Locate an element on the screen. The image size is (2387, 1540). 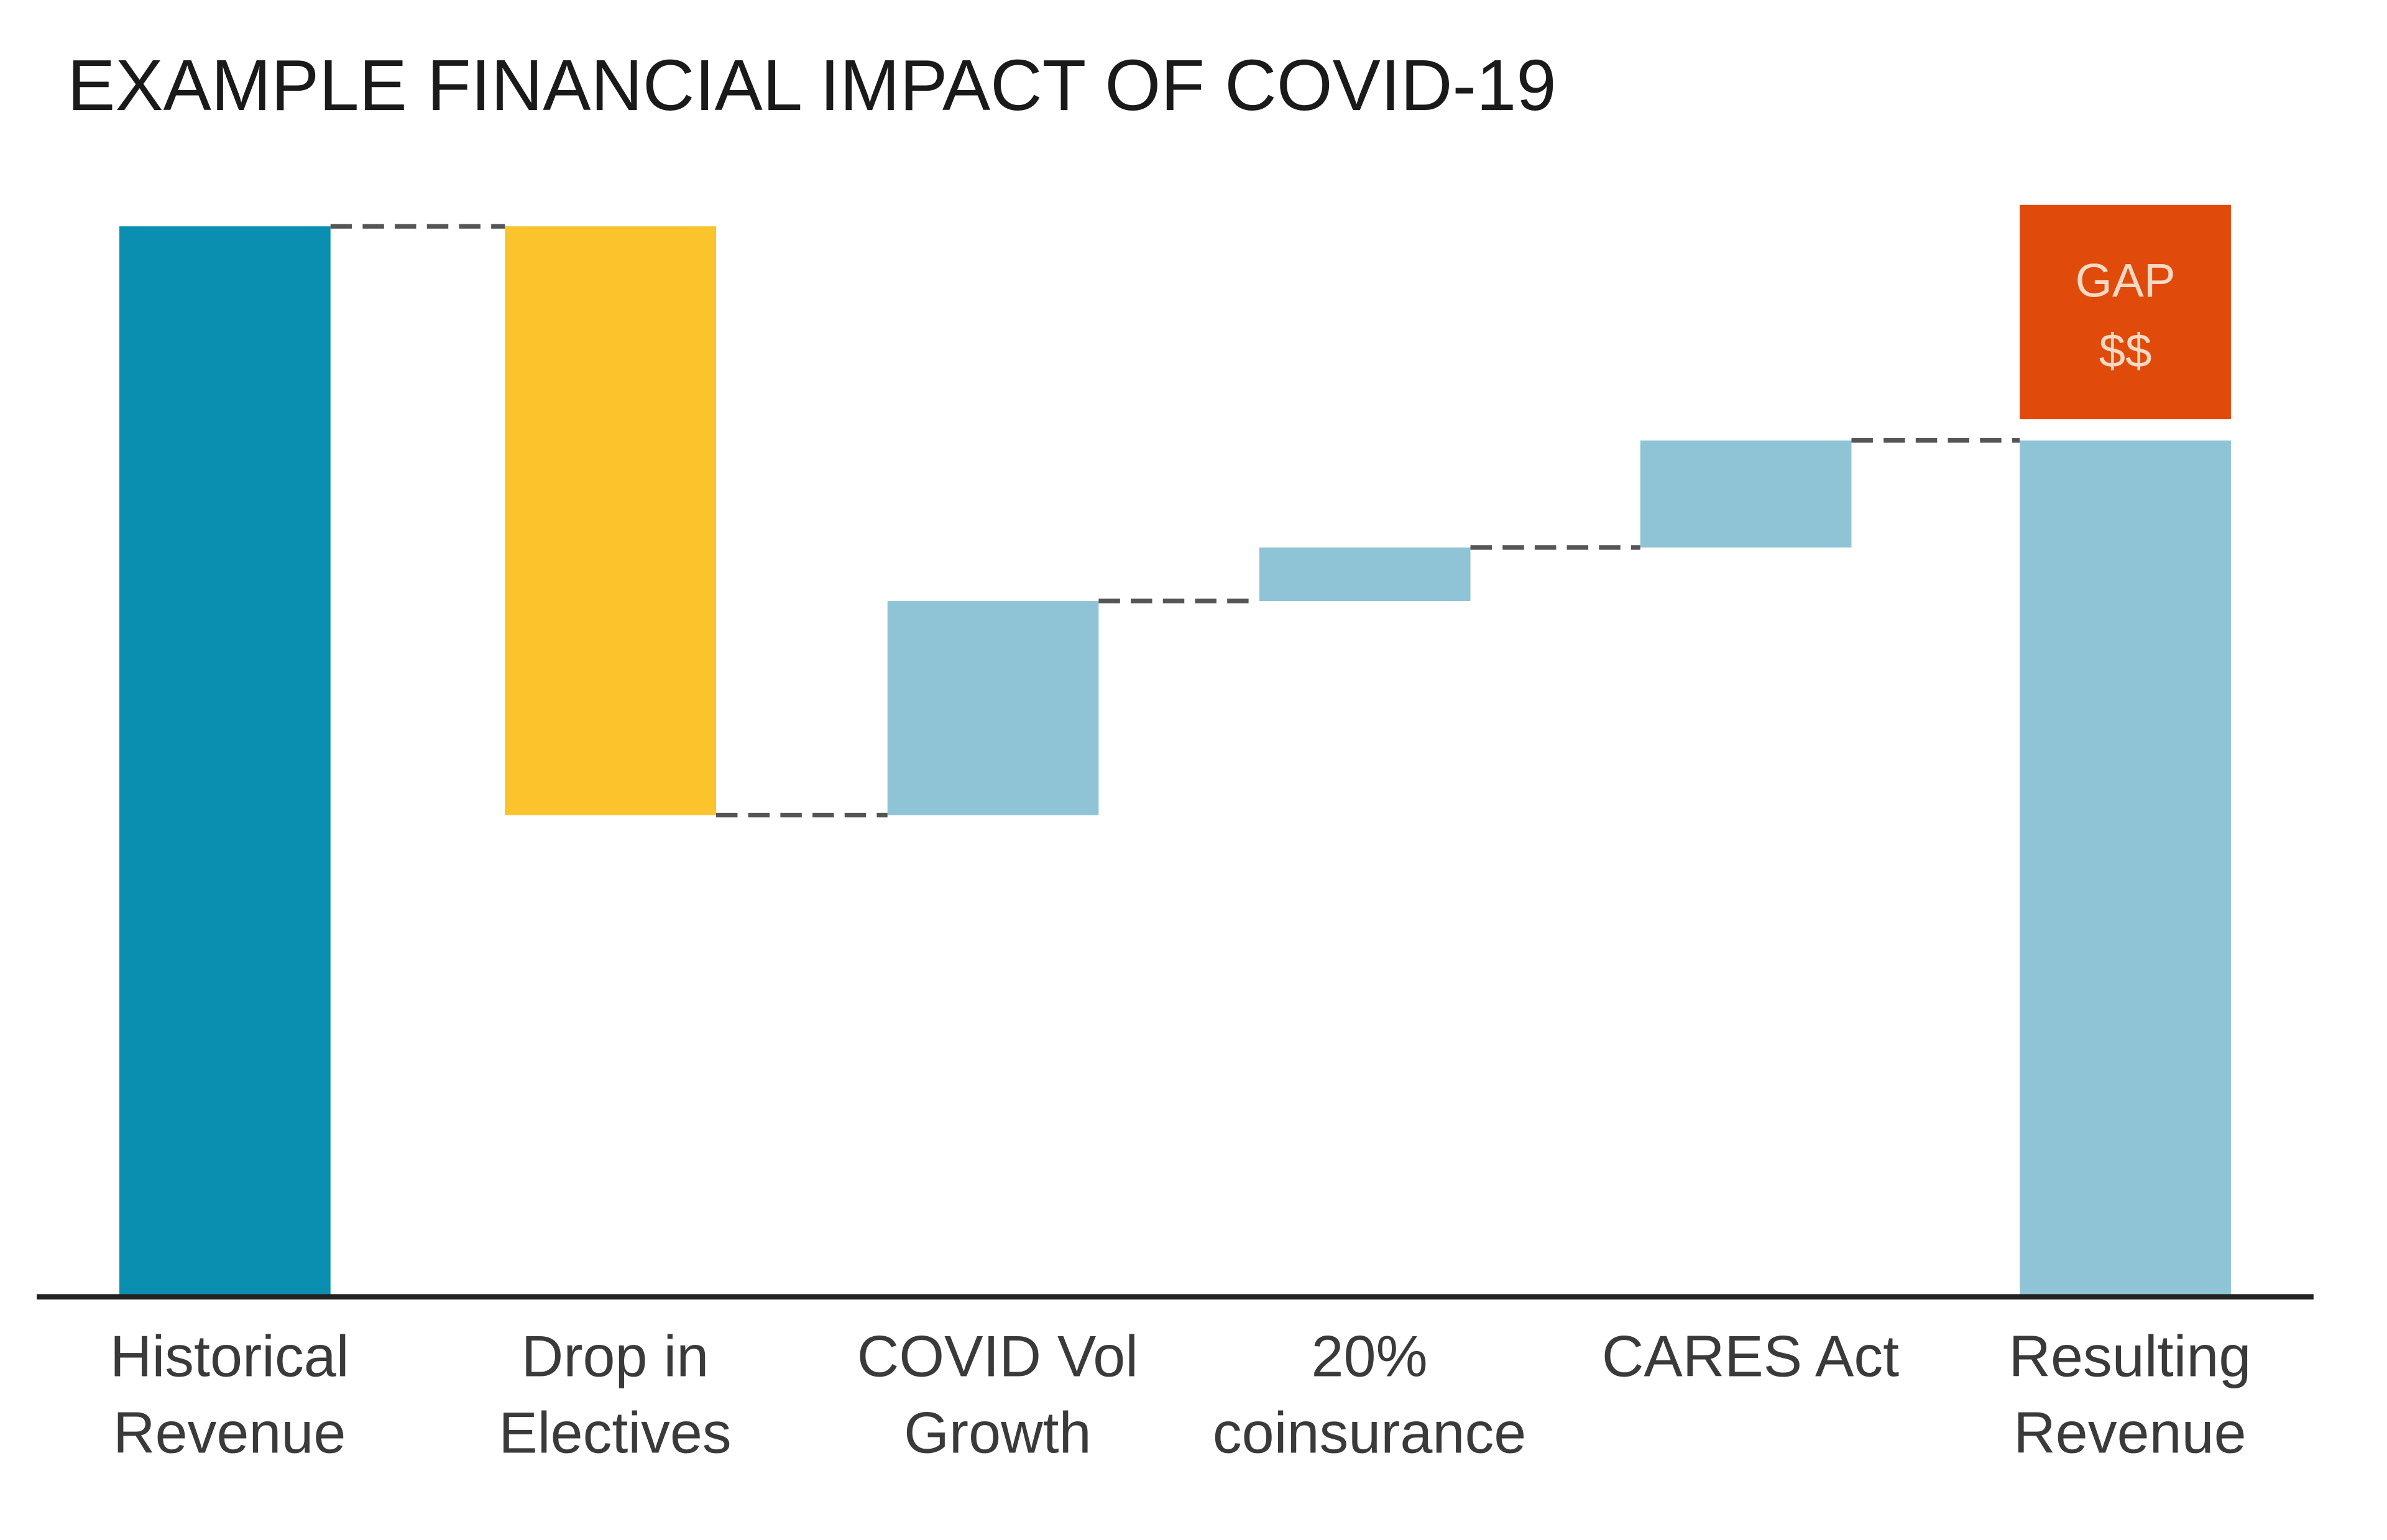
category-label-line: Resulting is located at coordinates (2129, 1356).